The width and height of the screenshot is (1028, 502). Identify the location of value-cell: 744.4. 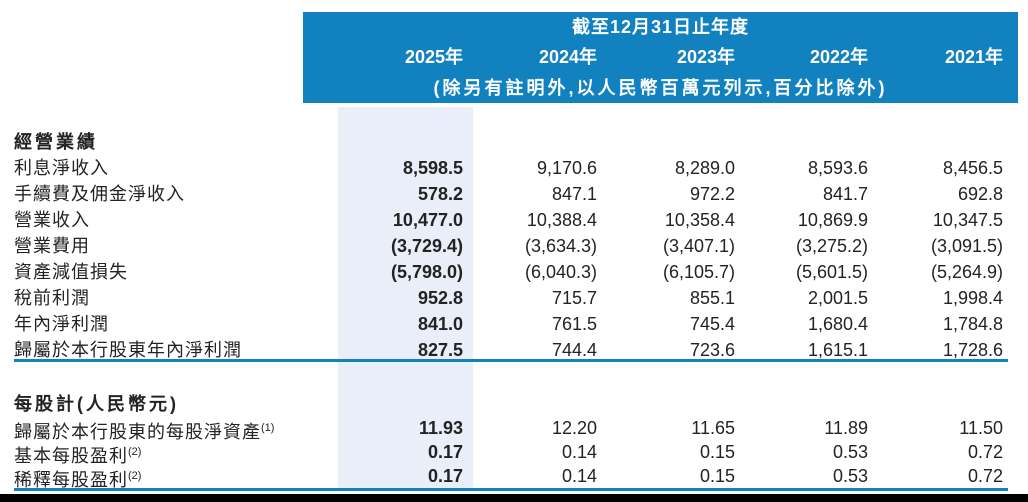
(574, 350).